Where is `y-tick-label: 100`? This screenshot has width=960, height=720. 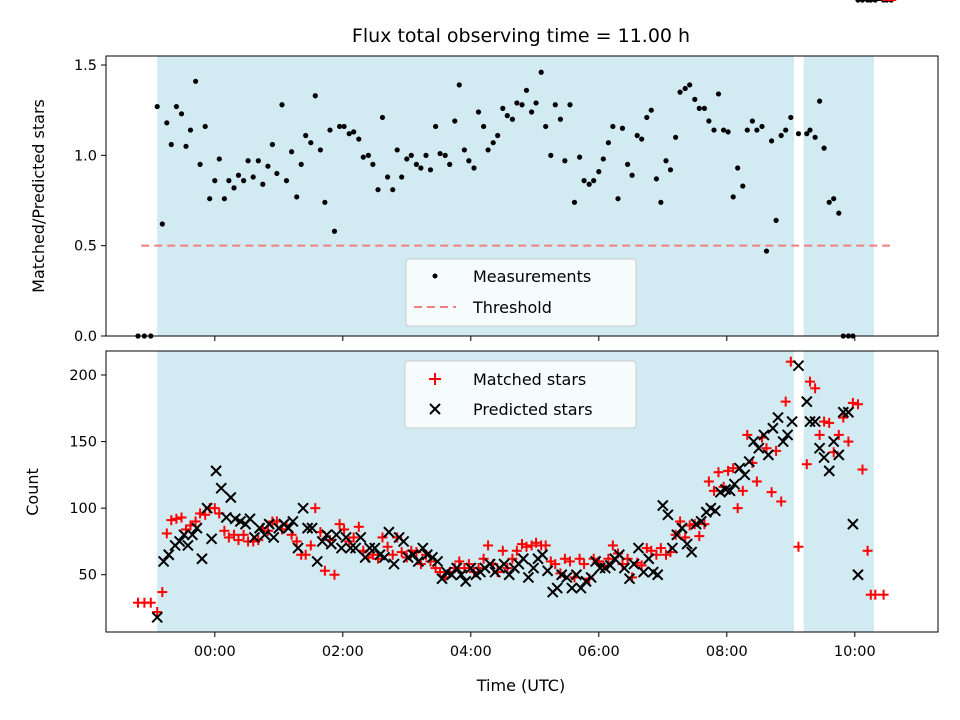 y-tick-label: 100 is located at coordinates (83, 509).